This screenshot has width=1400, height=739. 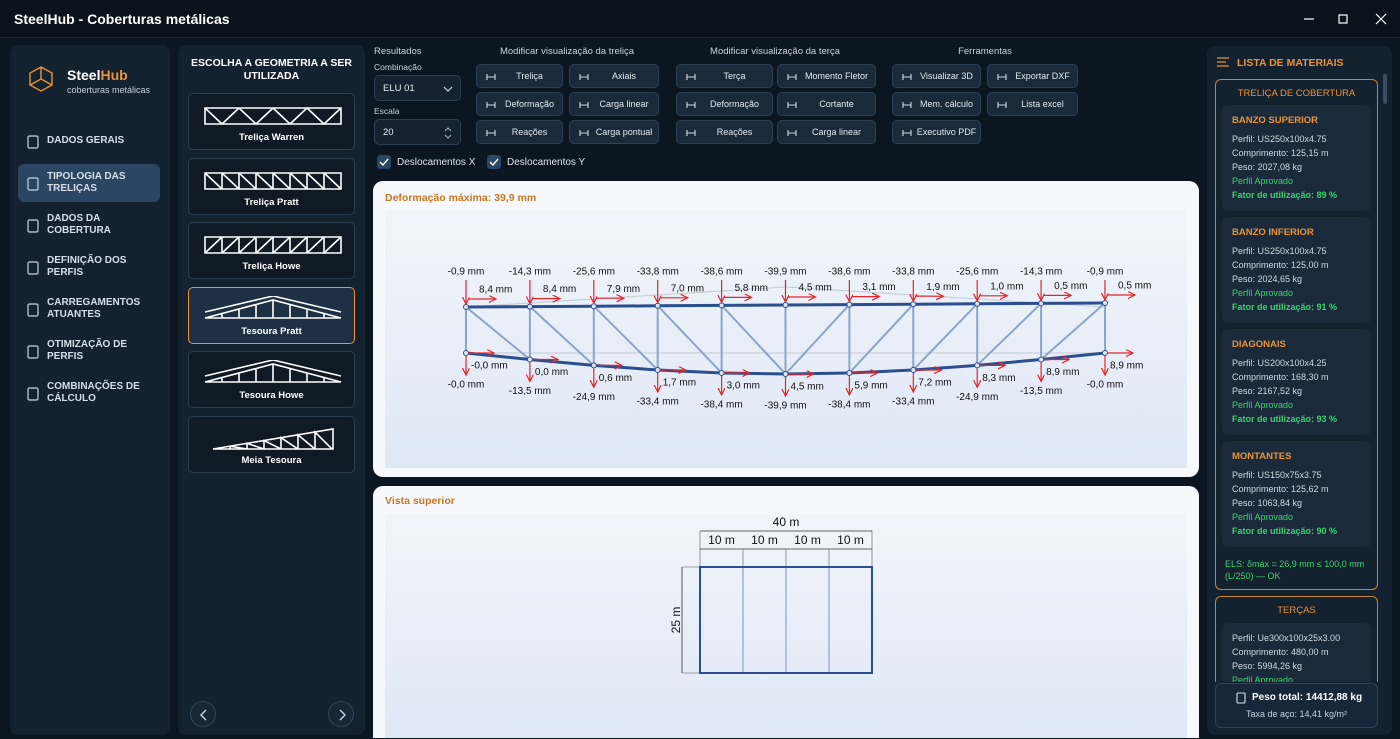 I want to click on geometry-option: Treliça Pratt, so click(x=271, y=186).